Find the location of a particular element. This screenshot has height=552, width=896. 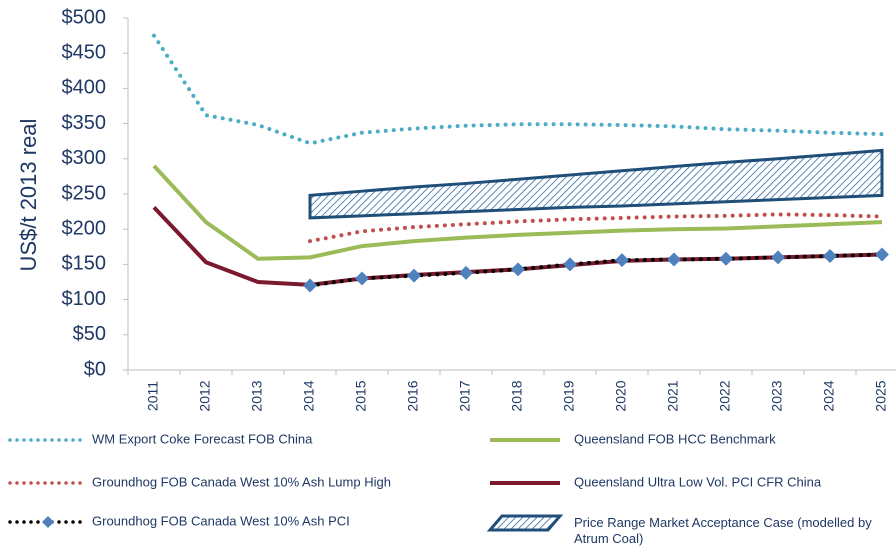

y-tick-label: $100 is located at coordinates (84, 299).